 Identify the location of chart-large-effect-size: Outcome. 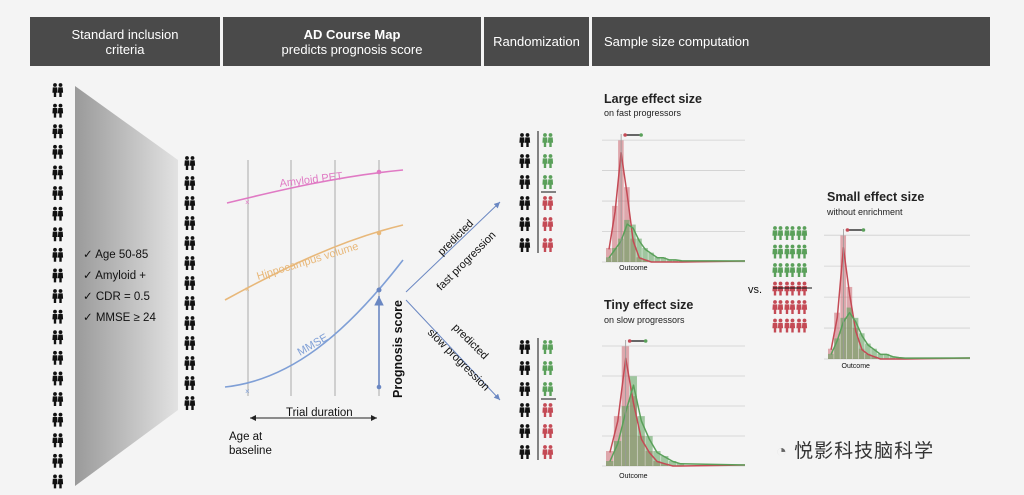
(674, 202).